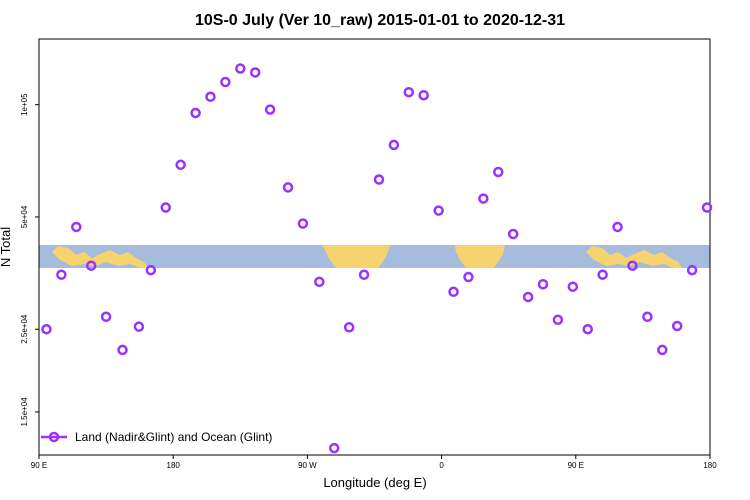 Image resolution: width=750 pixels, height=500 pixels. What do you see at coordinates (374, 462) in the screenshot?
I see `x-axis: 90 E 180 90 W 0 90 E 180` at bounding box center [374, 462].